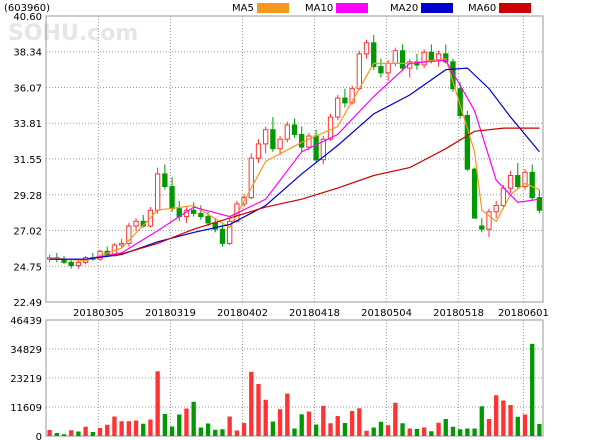  What do you see at coordinates (381, 8) in the screenshot?
I see `legend: MA5 MA10 MA20 MA60` at bounding box center [381, 8].